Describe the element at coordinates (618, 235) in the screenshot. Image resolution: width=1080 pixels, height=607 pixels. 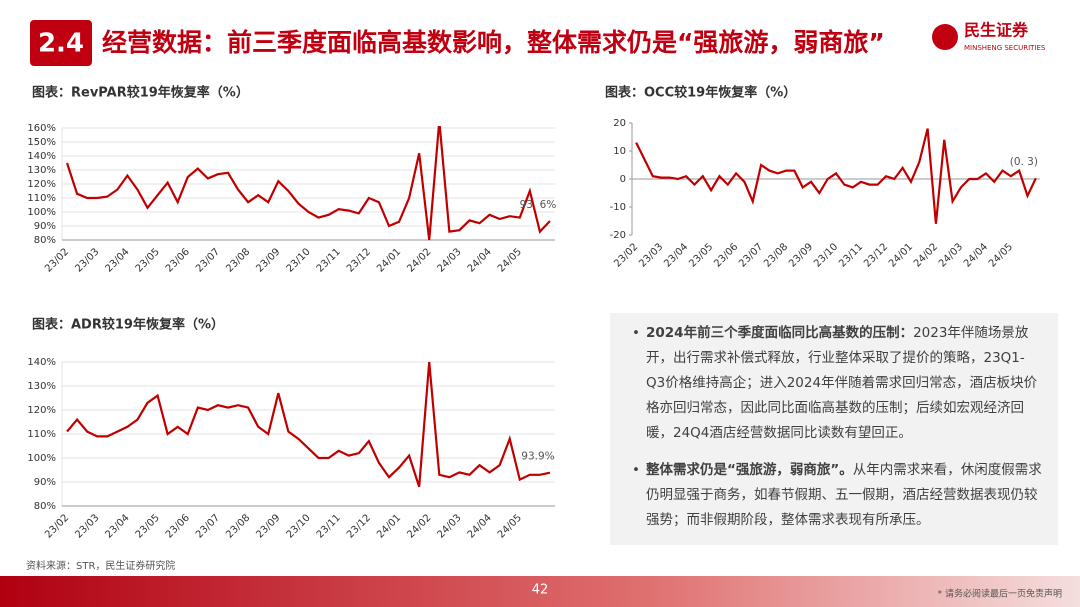
I see `y-tick-label: -20` at that location.